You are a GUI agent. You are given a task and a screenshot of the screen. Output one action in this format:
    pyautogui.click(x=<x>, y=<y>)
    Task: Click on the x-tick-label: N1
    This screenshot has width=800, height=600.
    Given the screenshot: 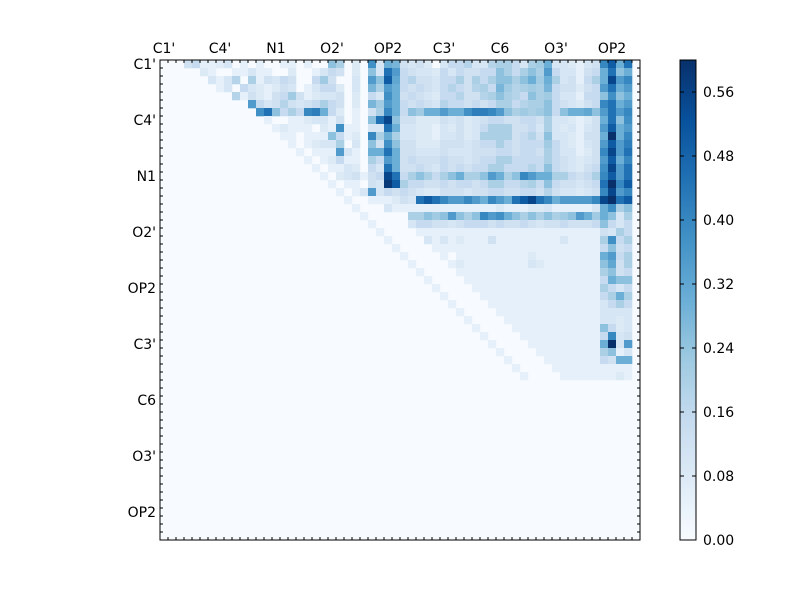 What is the action you would take?
    pyautogui.click(x=275, y=49)
    